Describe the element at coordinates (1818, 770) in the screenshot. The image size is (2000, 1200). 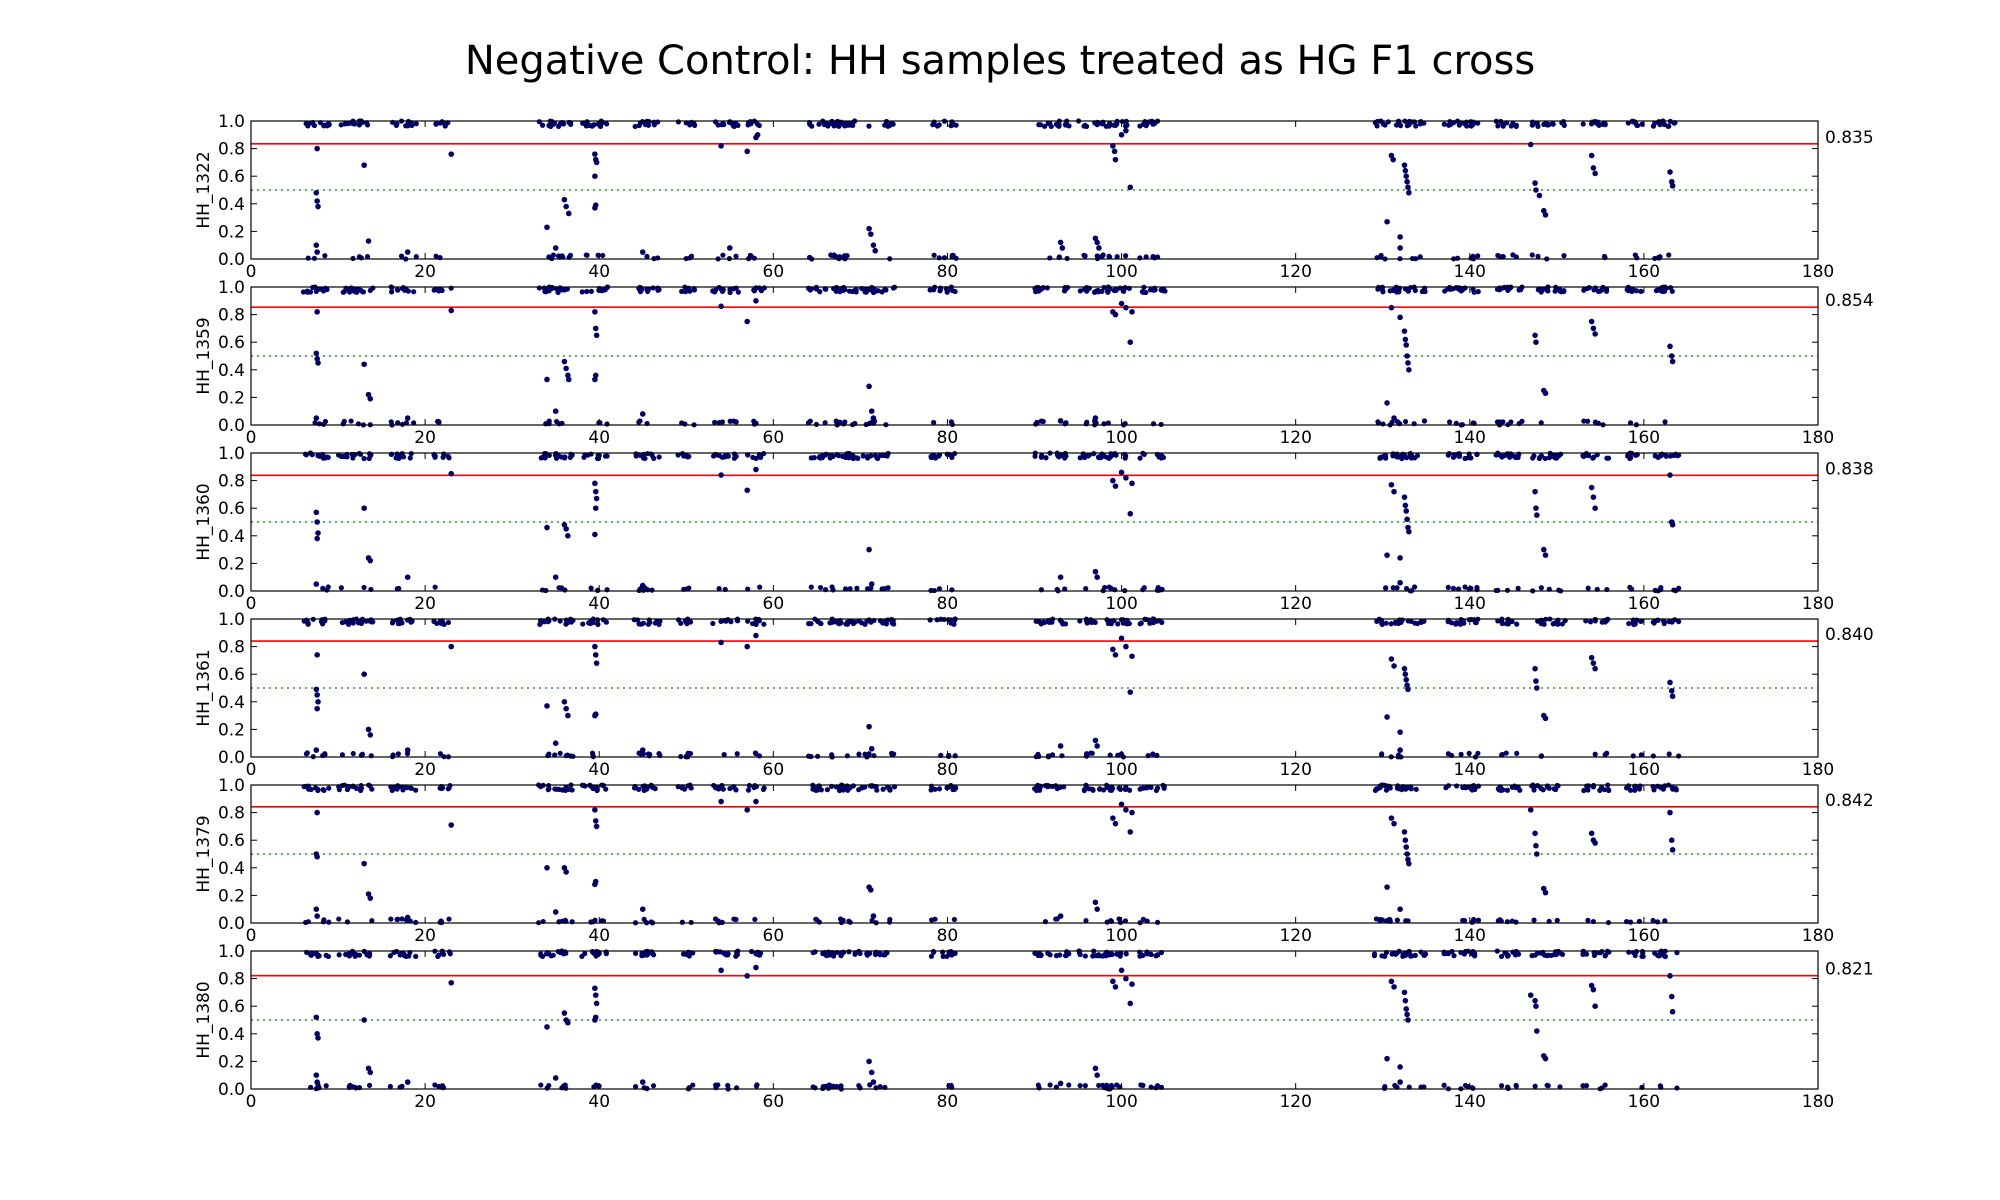
I see `panel-4-xtick-label: 180` at that location.